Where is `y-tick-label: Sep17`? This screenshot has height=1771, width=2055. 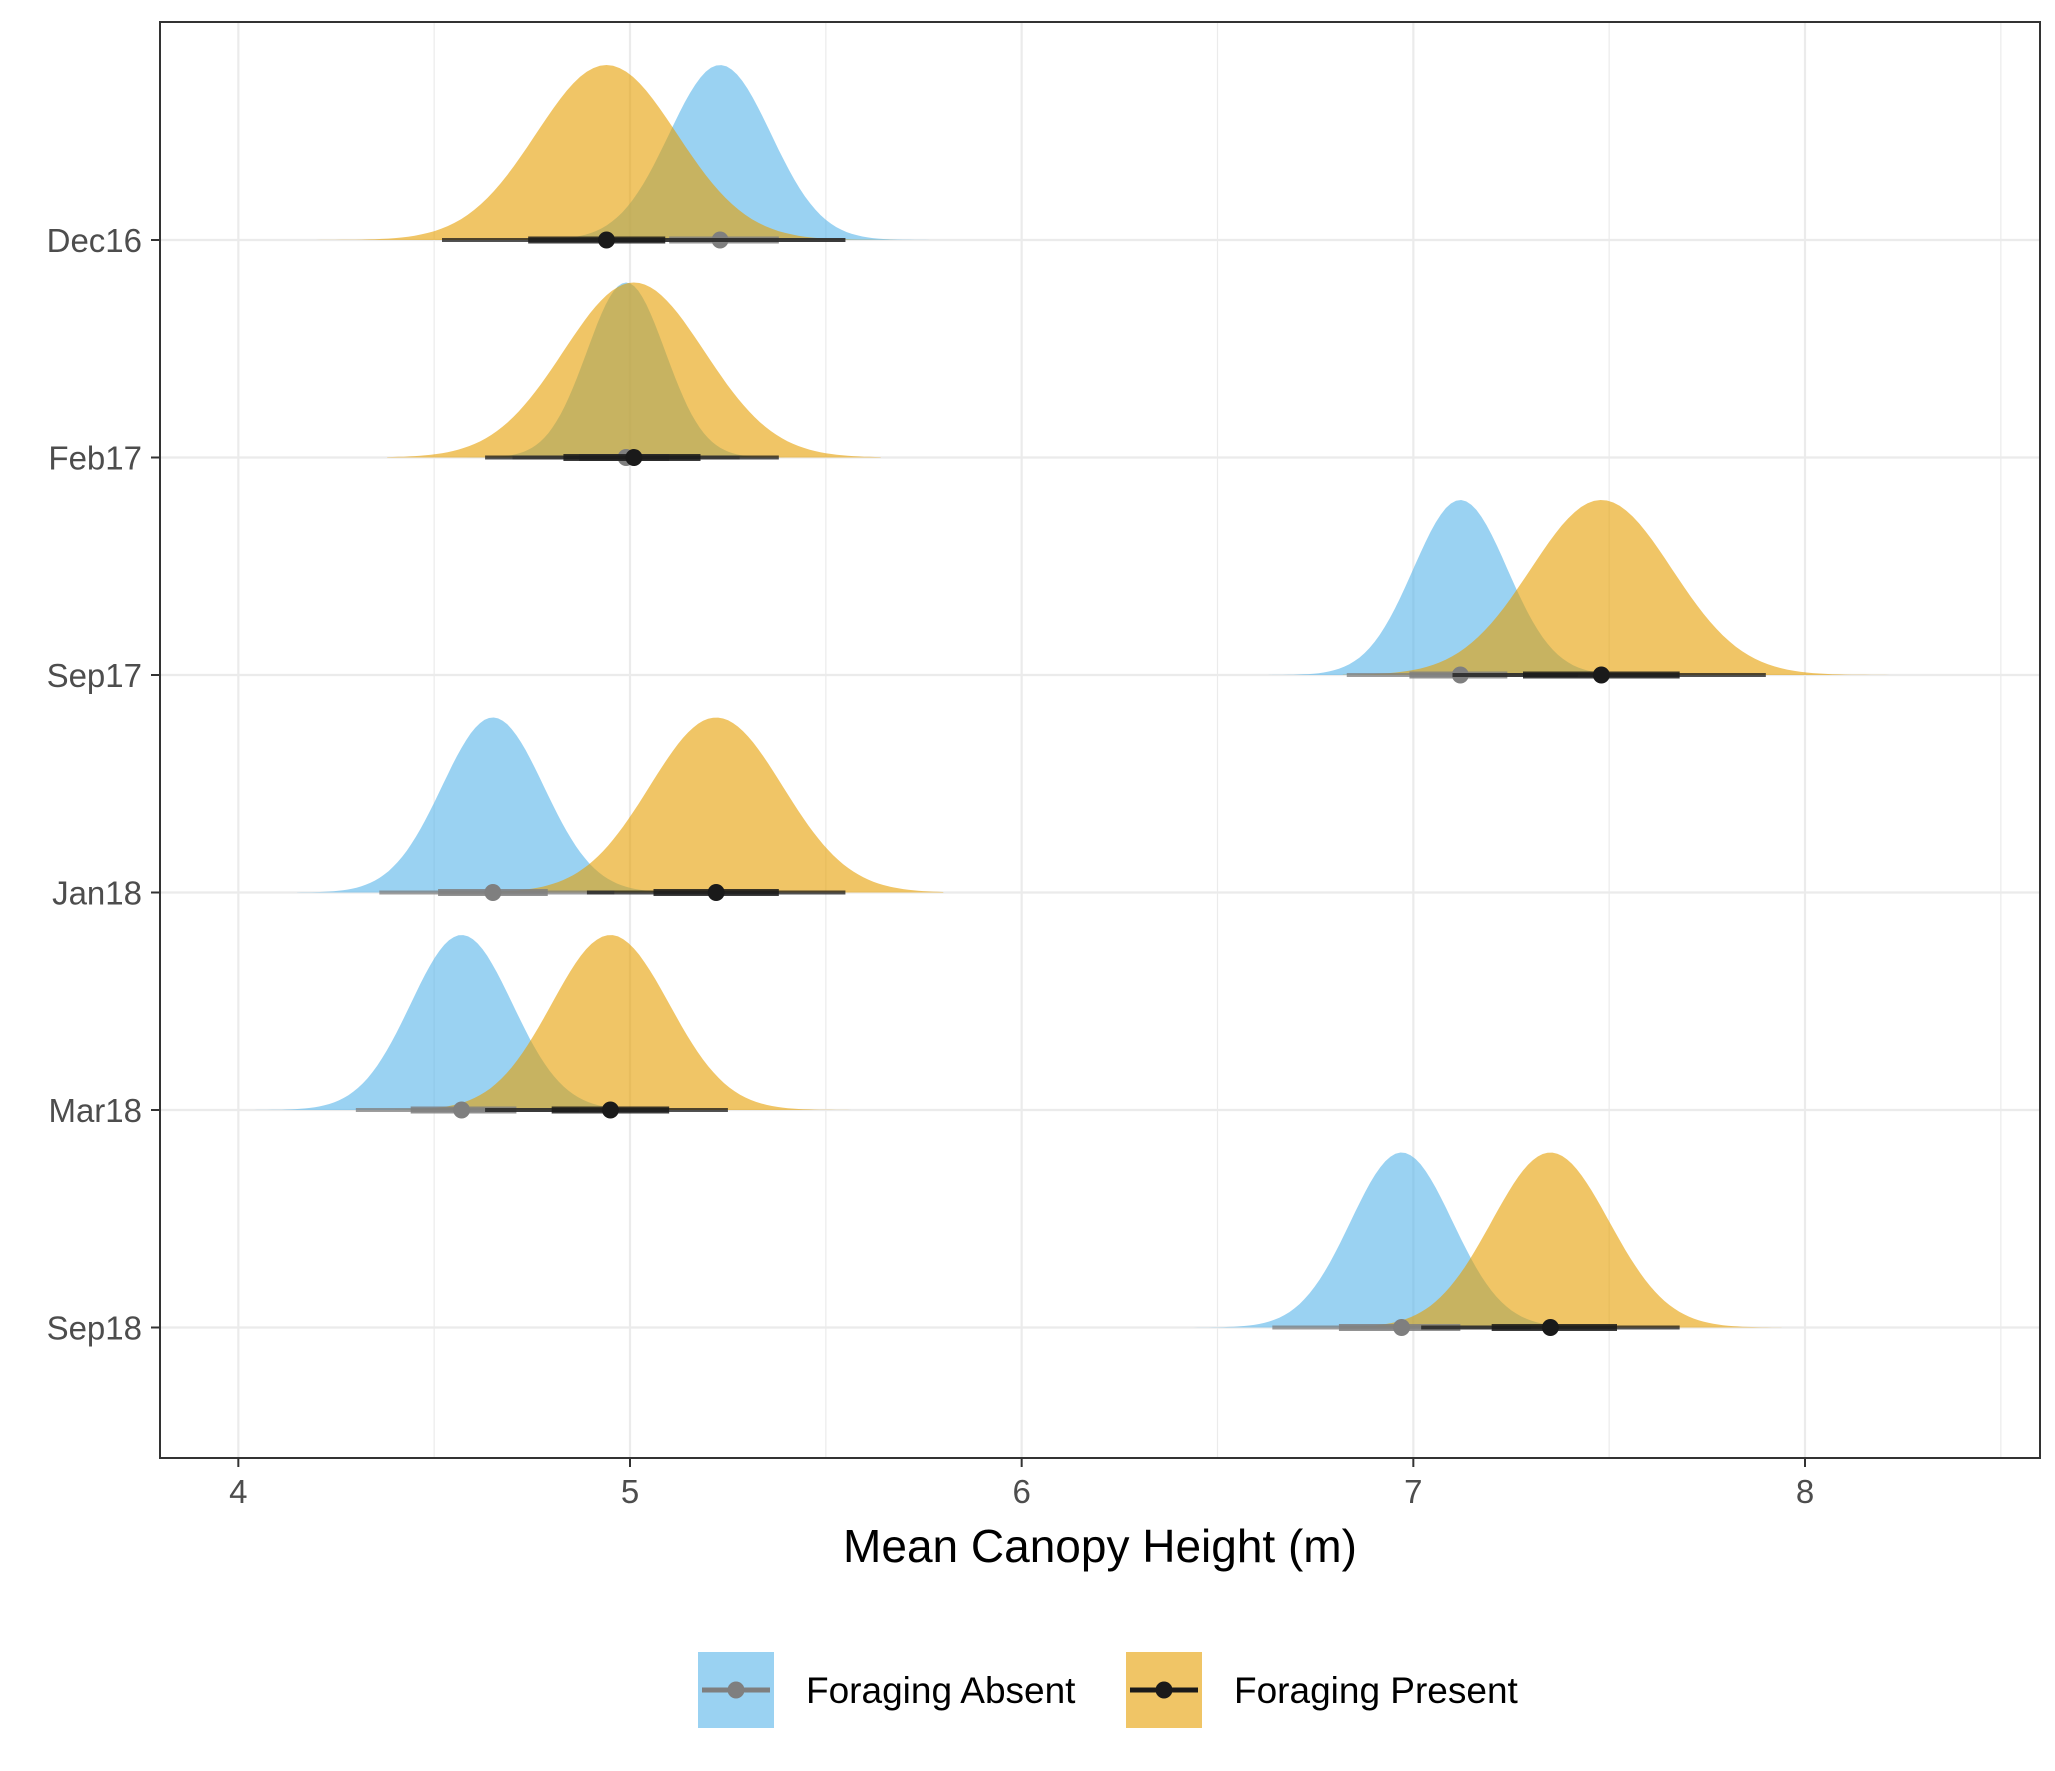 y-tick-label: Sep17 is located at coordinates (94, 675).